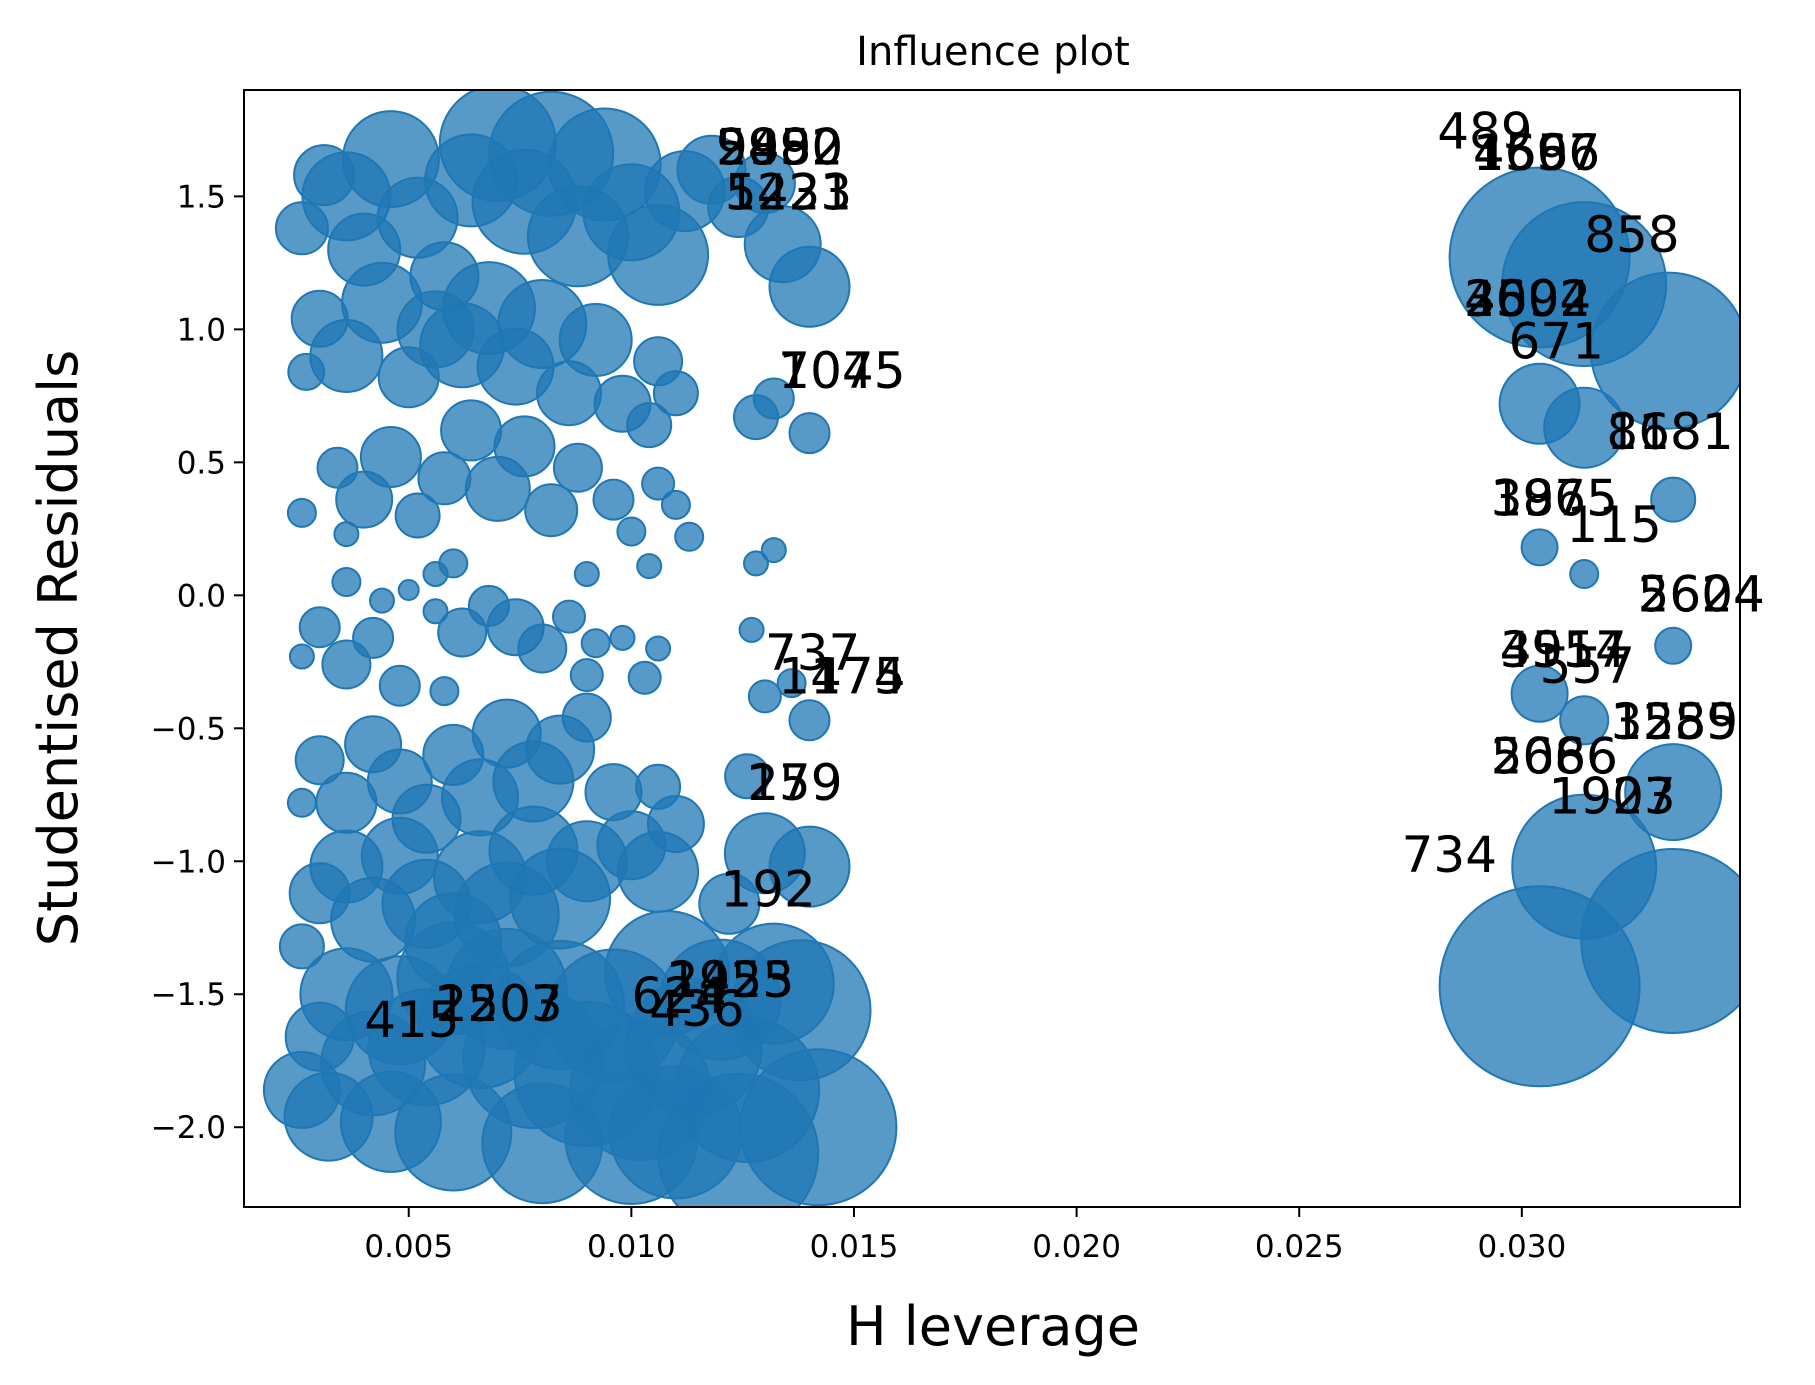 The height and width of the screenshot is (1385, 1815). I want to click on point-label: 737, so click(812, 653).